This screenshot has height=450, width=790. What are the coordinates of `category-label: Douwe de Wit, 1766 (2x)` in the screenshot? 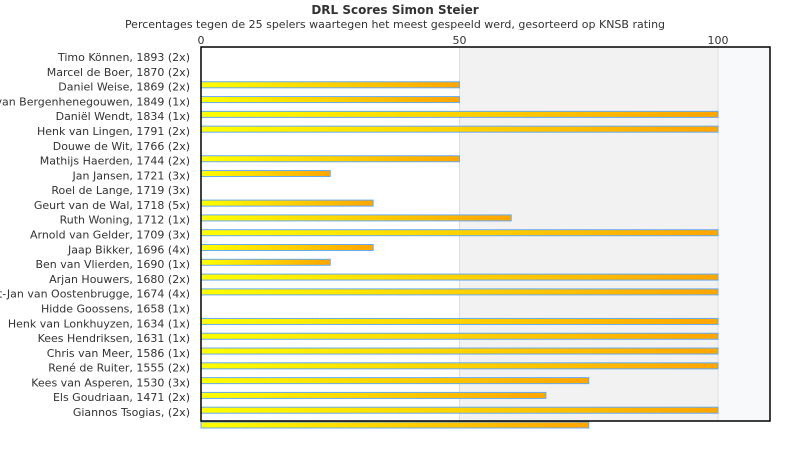 It's located at (121, 146).